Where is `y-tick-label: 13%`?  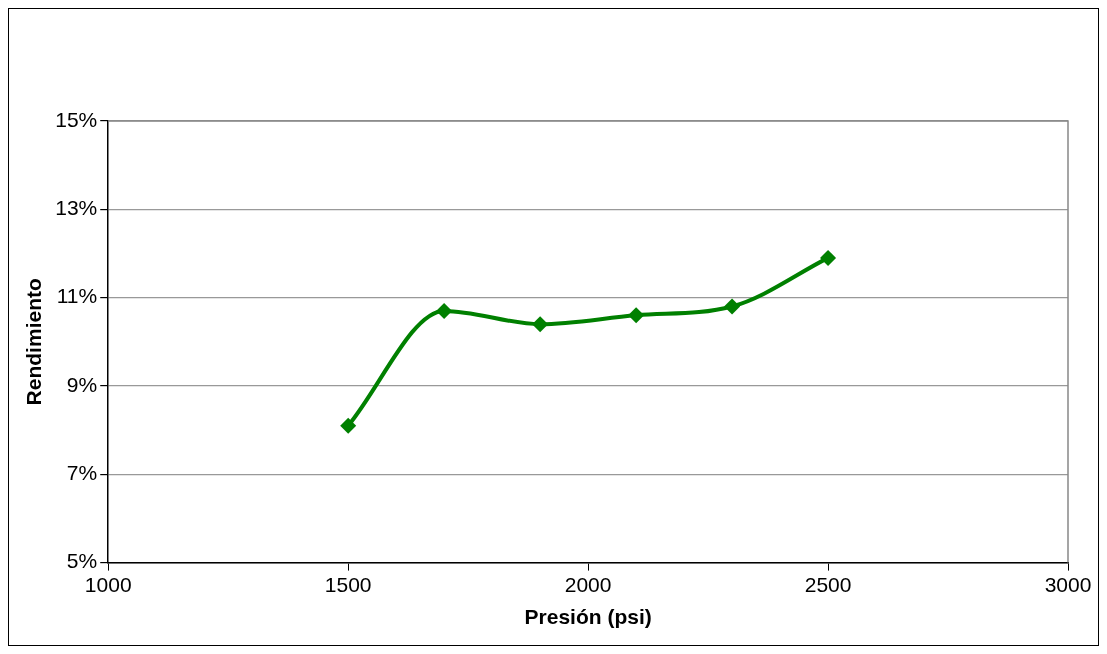 y-tick-label: 13% is located at coordinates (76, 208).